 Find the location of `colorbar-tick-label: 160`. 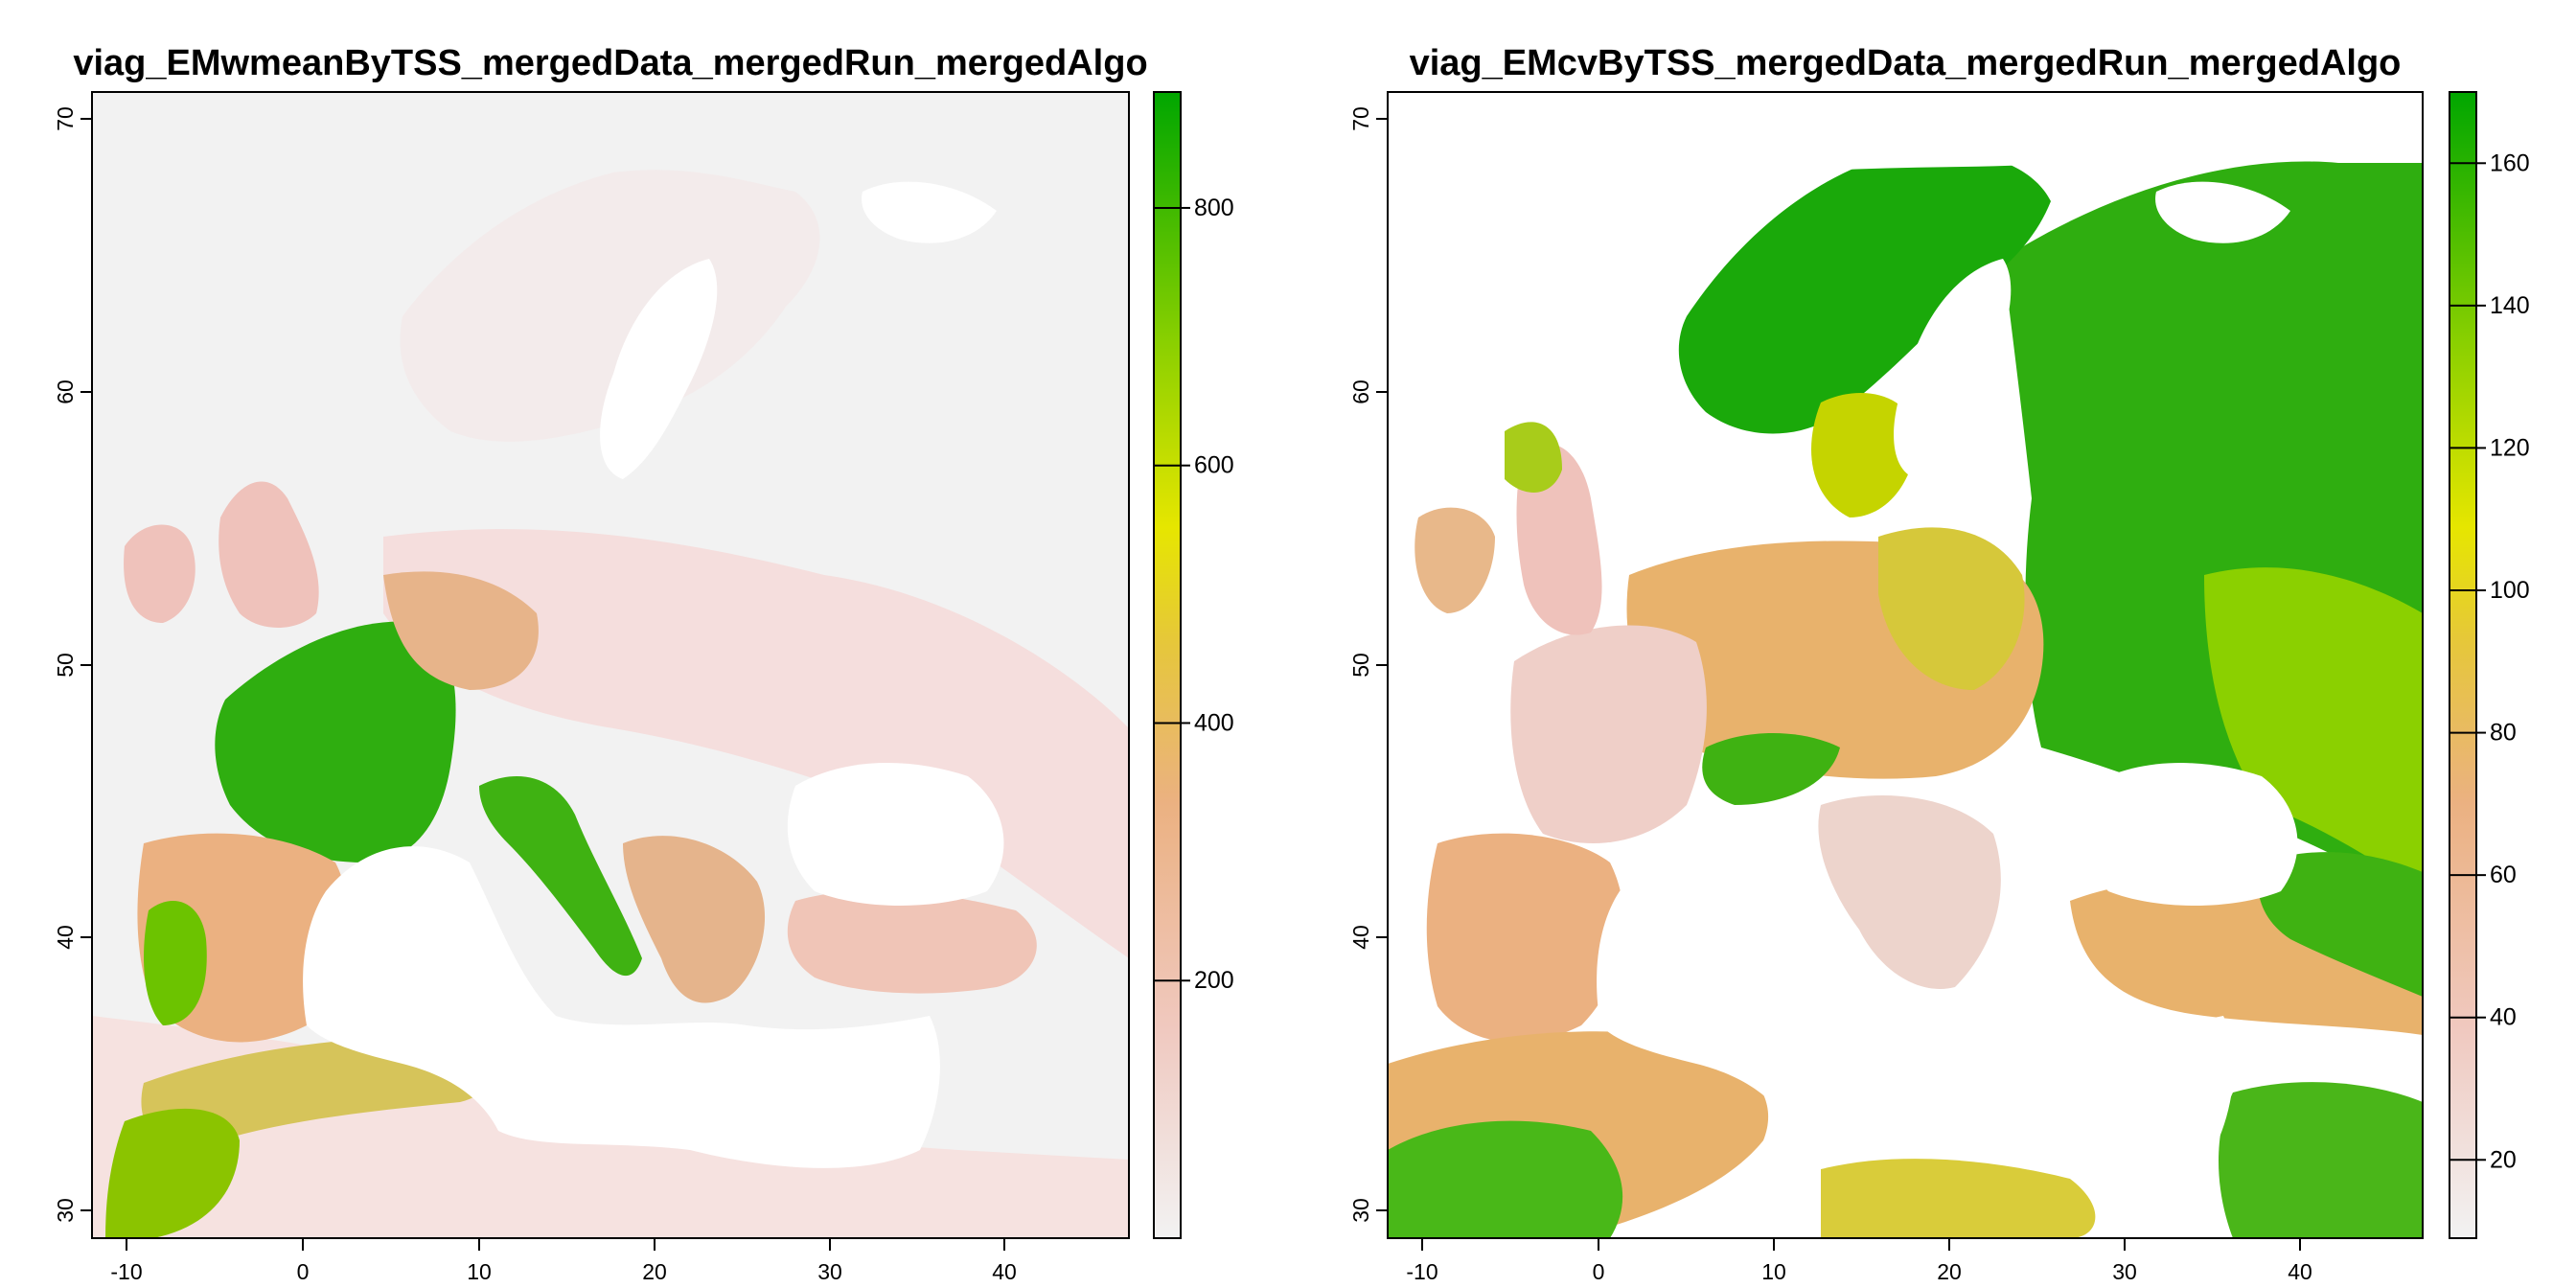

colorbar-tick-label: 160 is located at coordinates (2510, 163).